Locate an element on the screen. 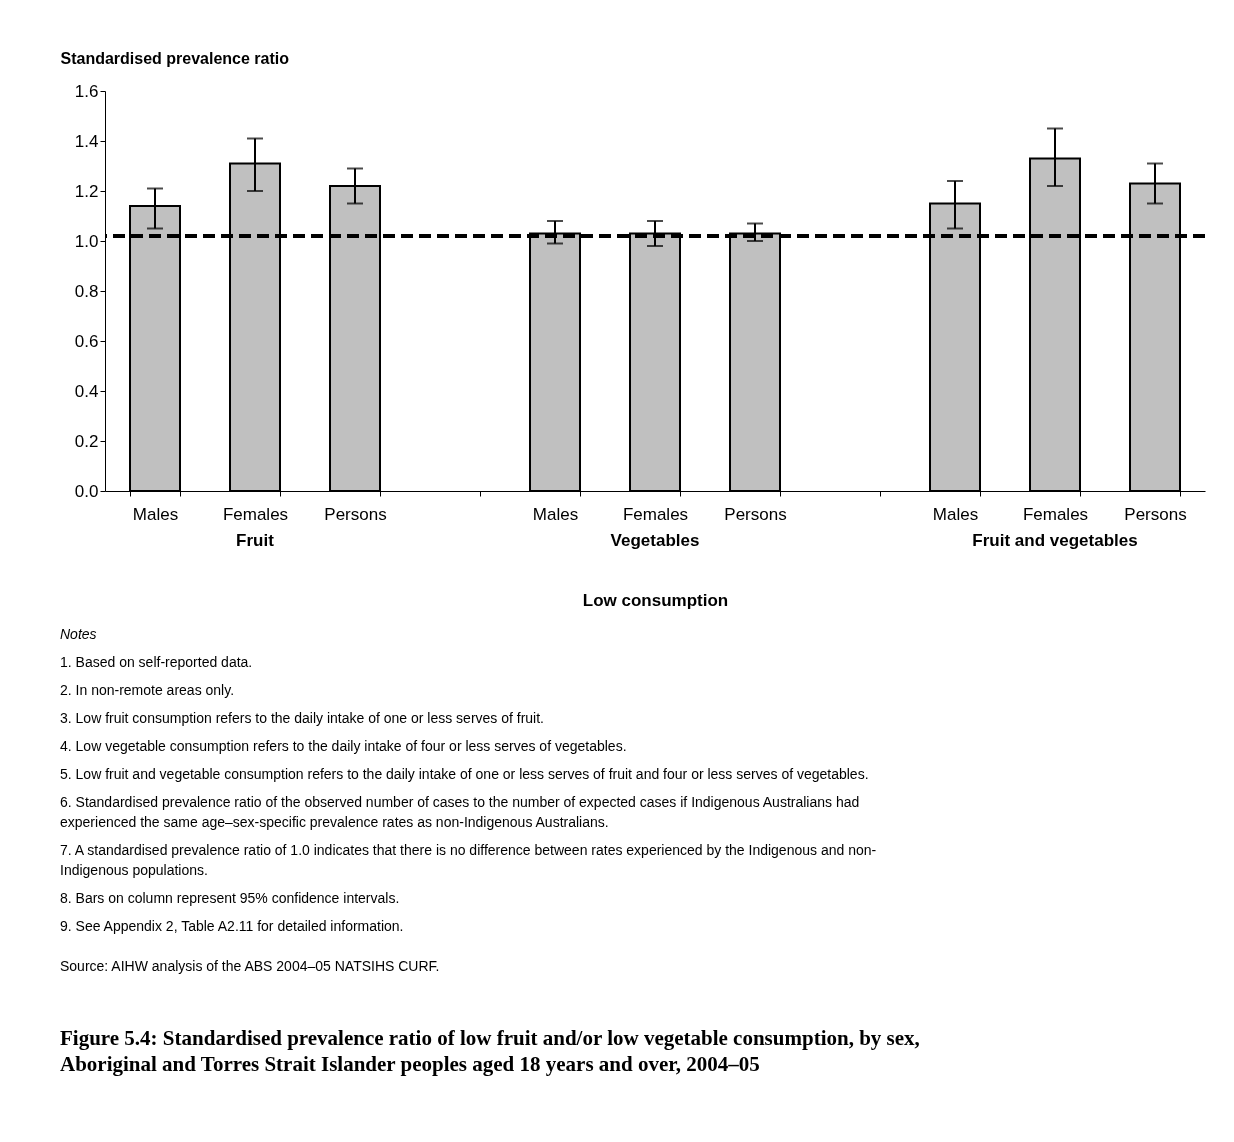 The height and width of the screenshot is (1142, 1234). source-note: Source: AIHW analysis of the ABS 2004–05 NATSIHS CURF. is located at coordinates (250, 966).